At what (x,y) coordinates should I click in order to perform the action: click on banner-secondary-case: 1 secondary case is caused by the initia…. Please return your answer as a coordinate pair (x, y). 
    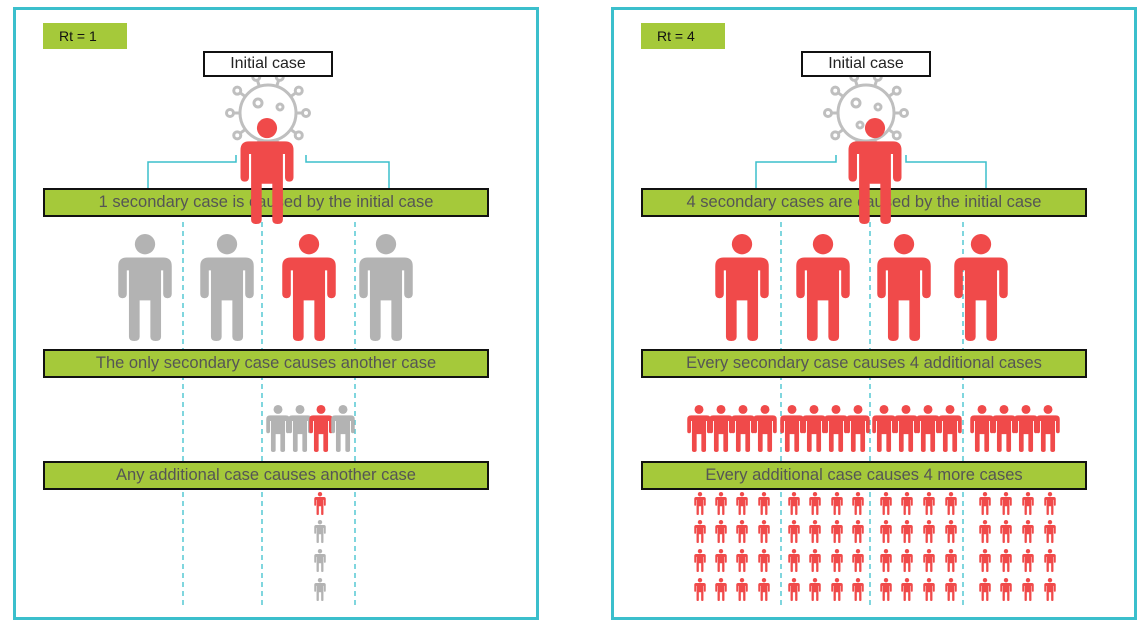
    Looking at the image, I should click on (266, 202).